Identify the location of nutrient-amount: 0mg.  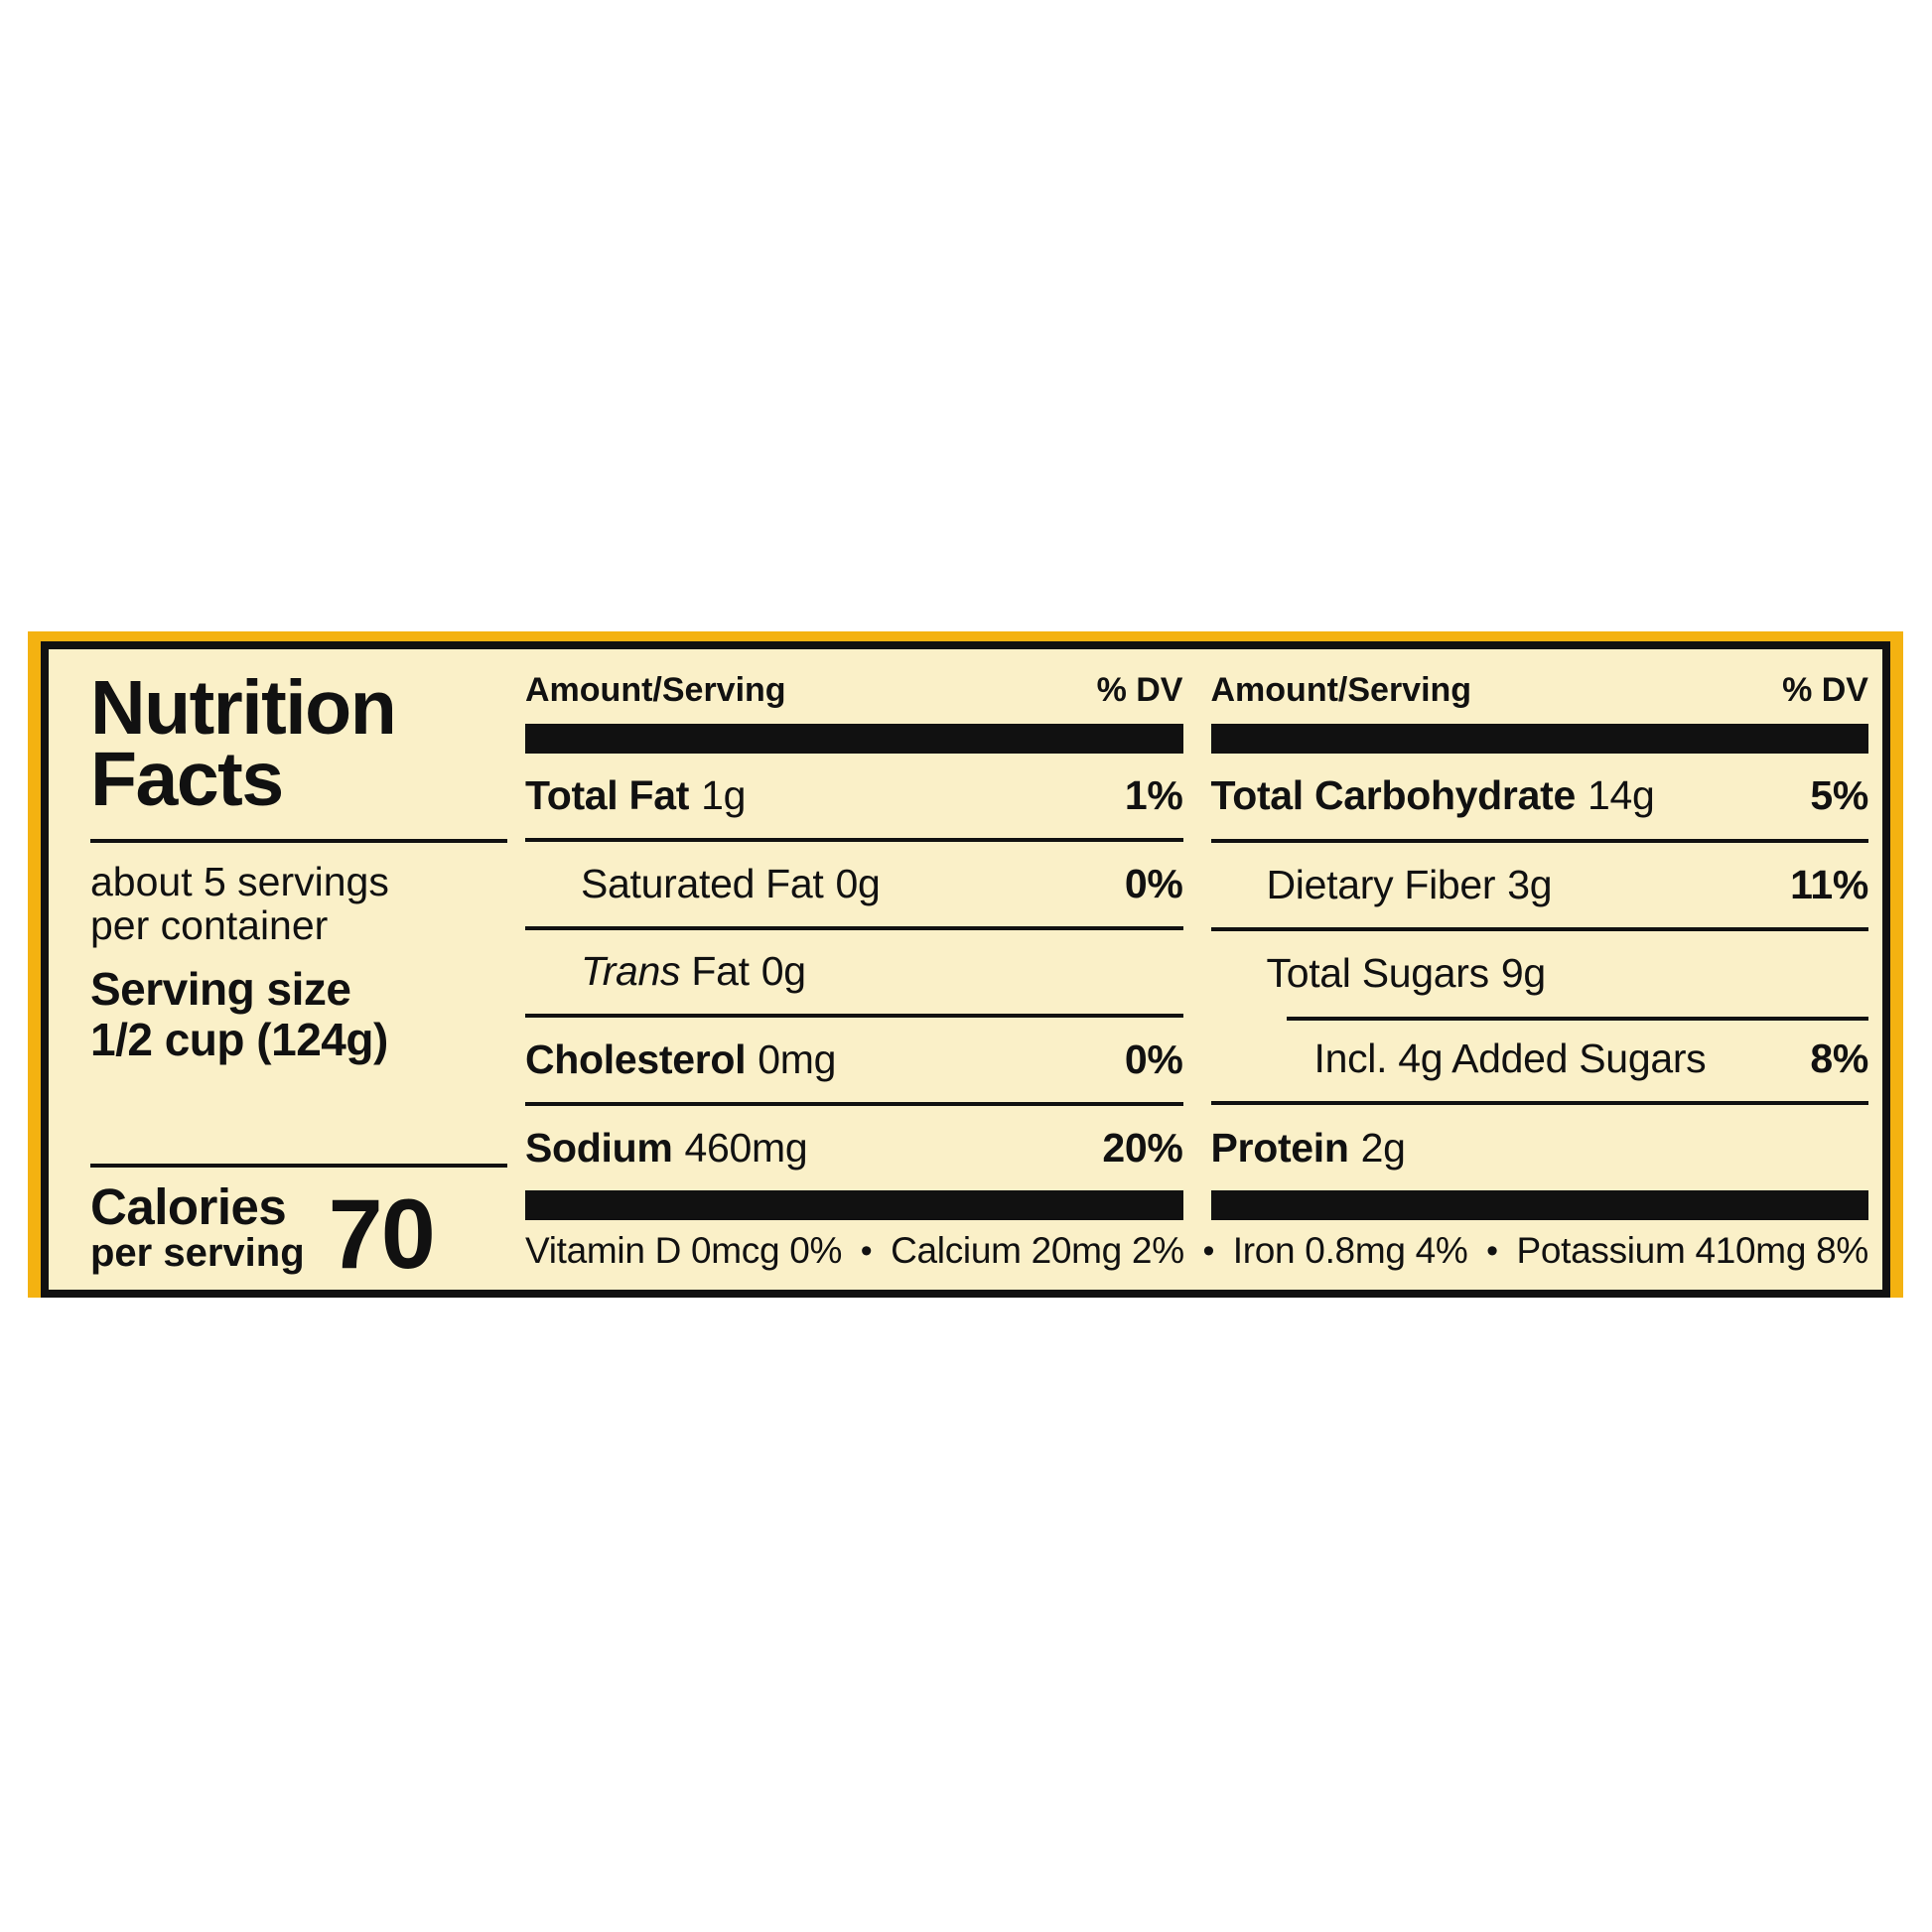
(797, 1059).